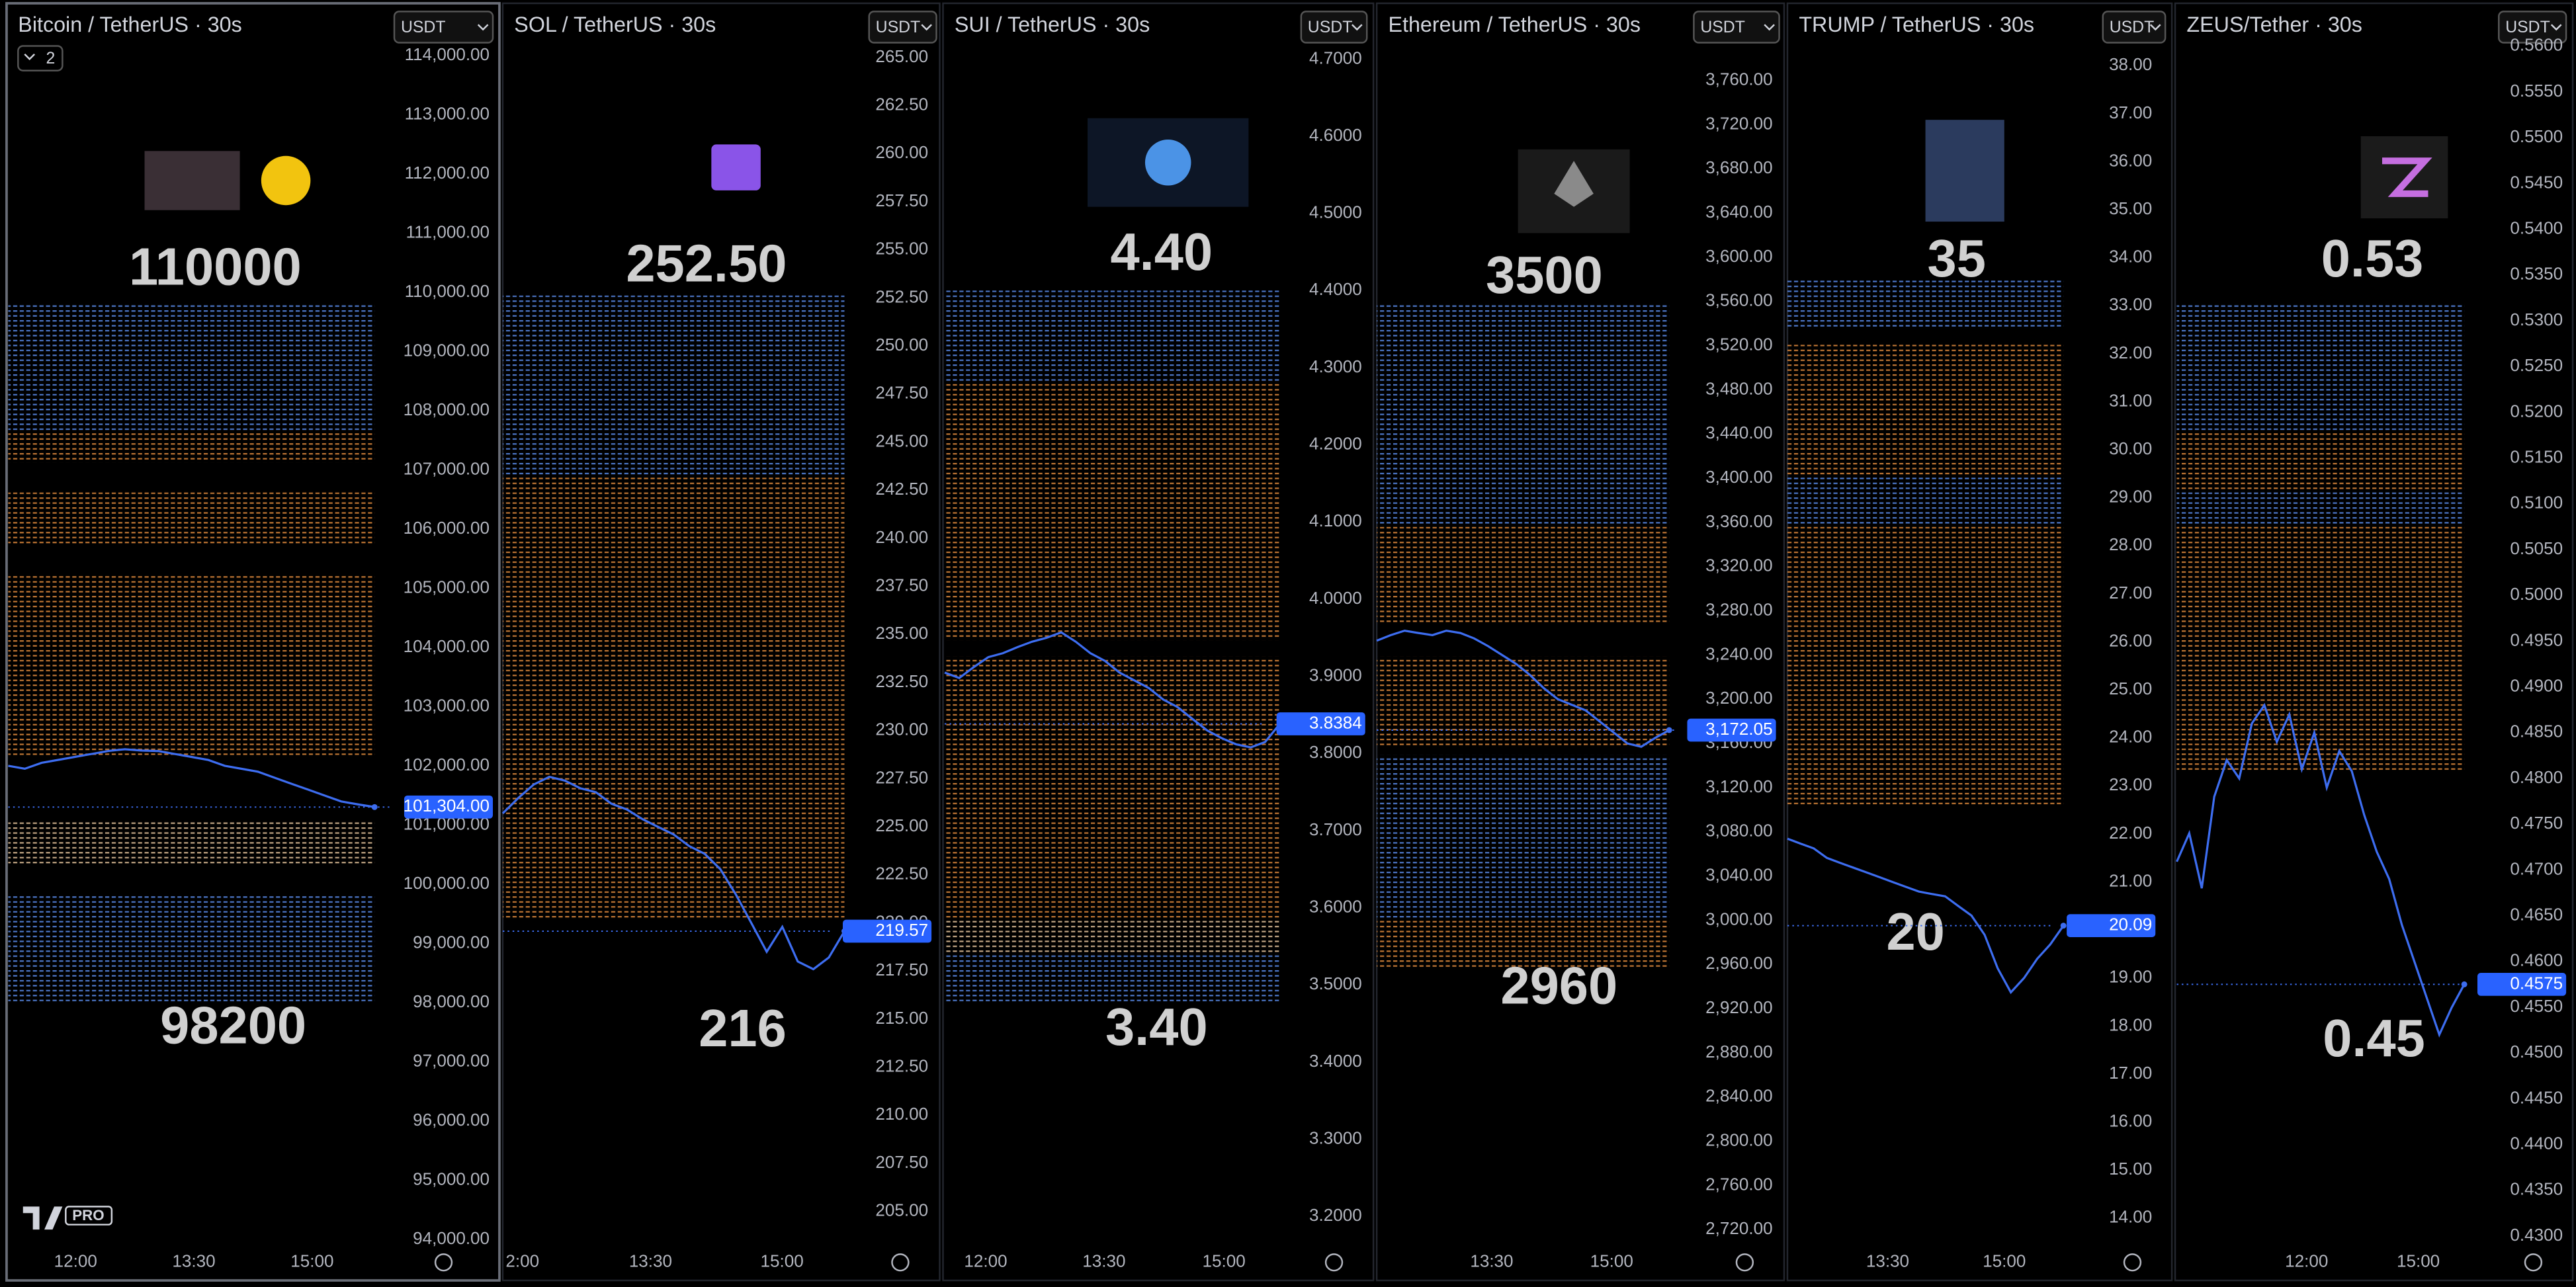 The width and height of the screenshot is (2576, 1287). I want to click on y-tick-label: 0.4850, so click(2536, 731).